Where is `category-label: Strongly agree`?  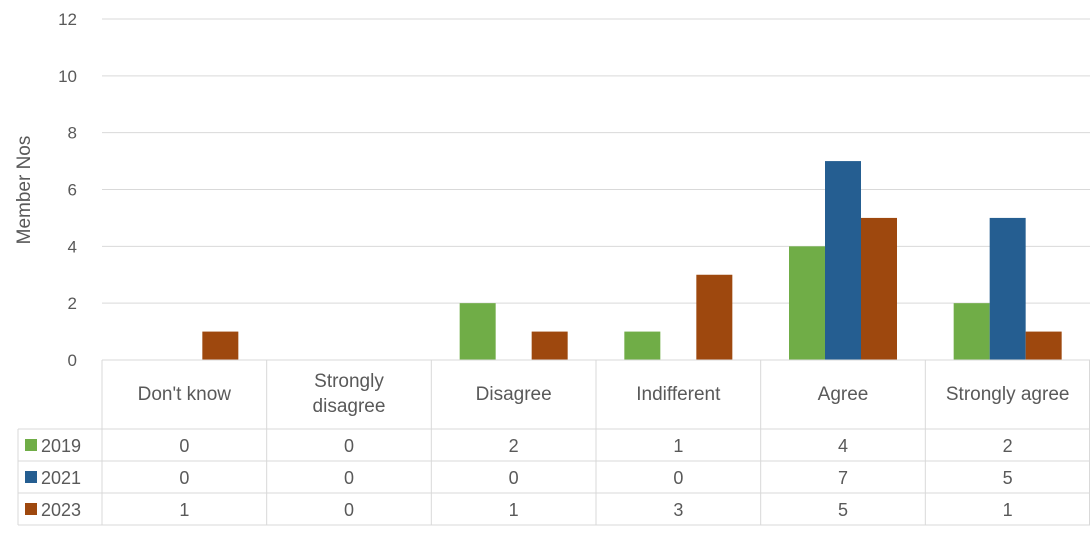 category-label: Strongly agree is located at coordinates (1008, 394).